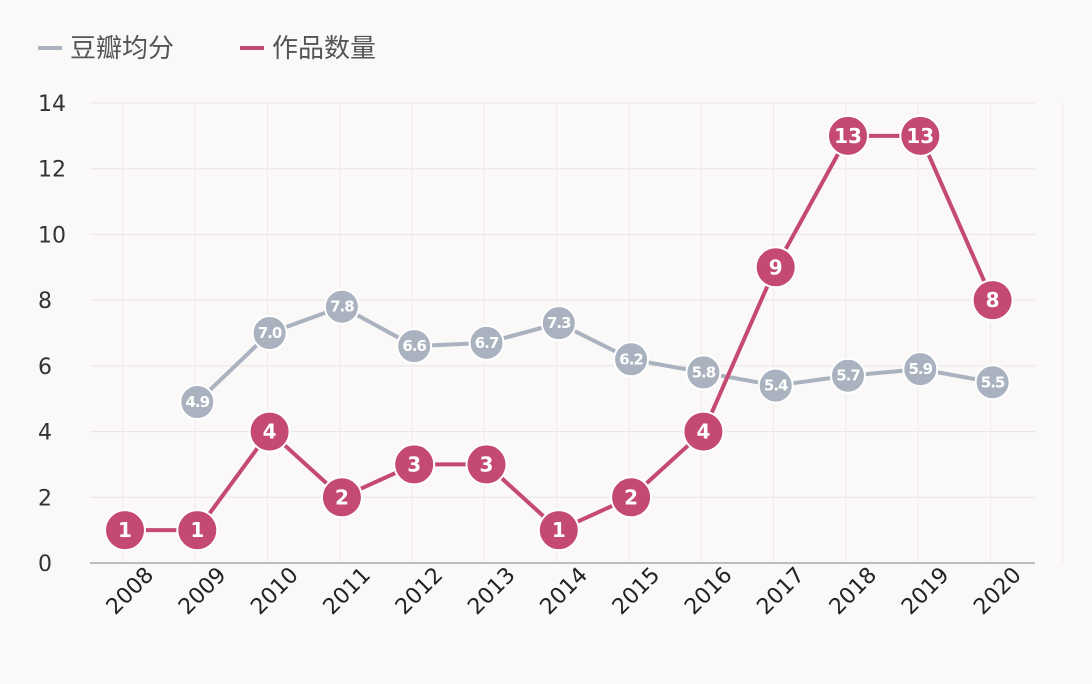 The image size is (1092, 684). I want to click on data-label-count: 9, so click(776, 267).